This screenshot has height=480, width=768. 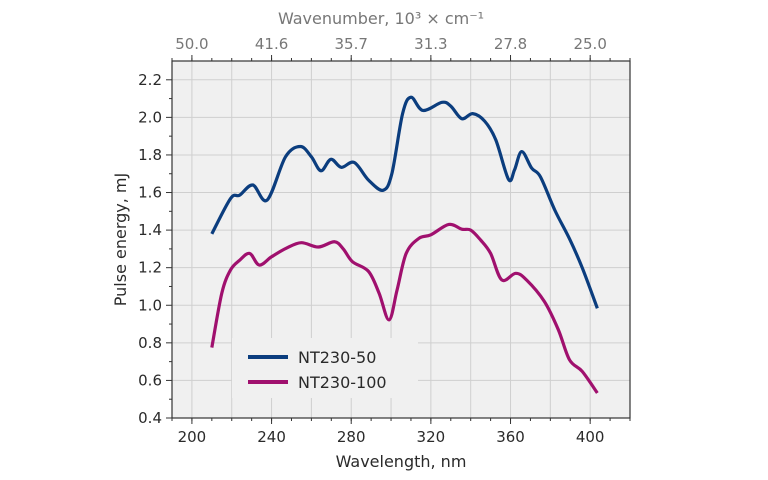 What do you see at coordinates (430, 44) in the screenshot?
I see `top-tick-label: 31.3` at bounding box center [430, 44].